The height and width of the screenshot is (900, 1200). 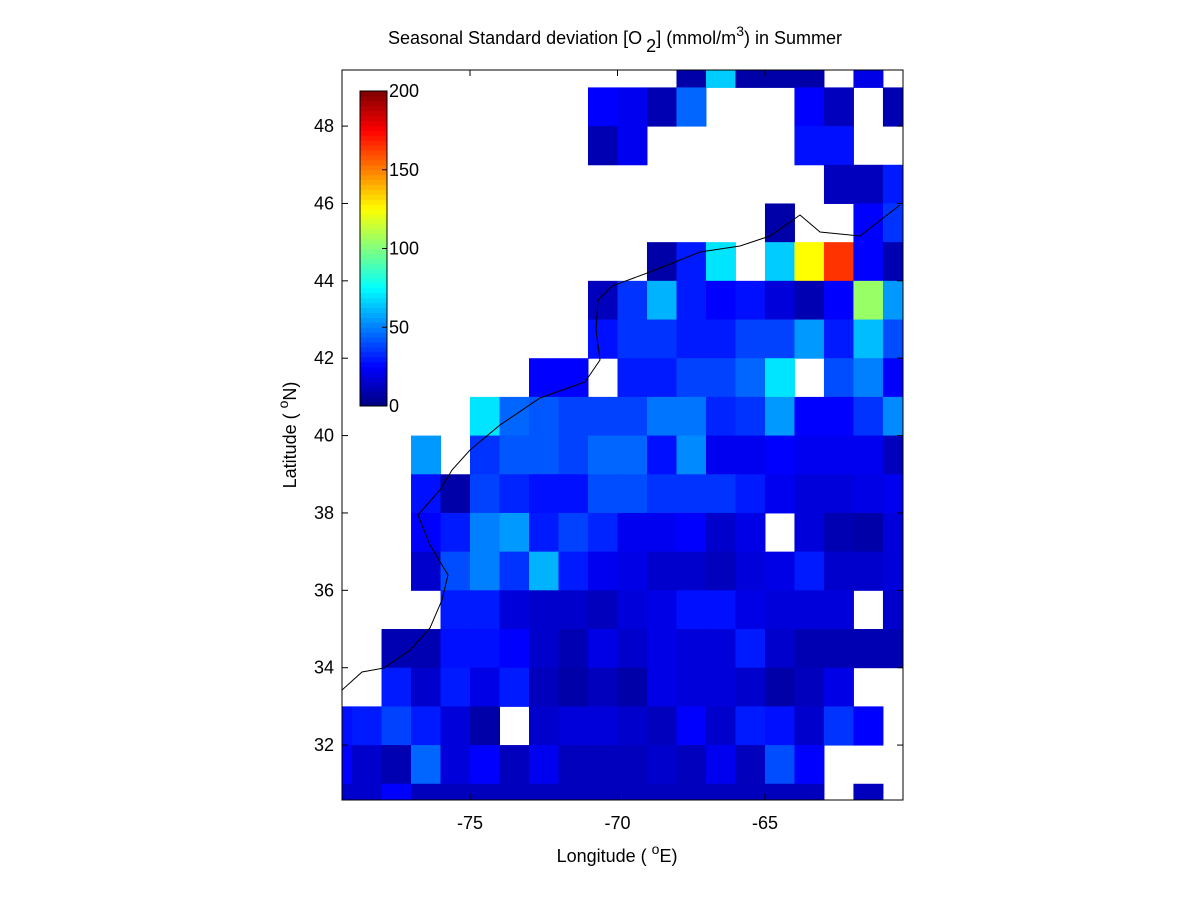 I want to click on y-tick-label: 34, so click(x=324, y=668).